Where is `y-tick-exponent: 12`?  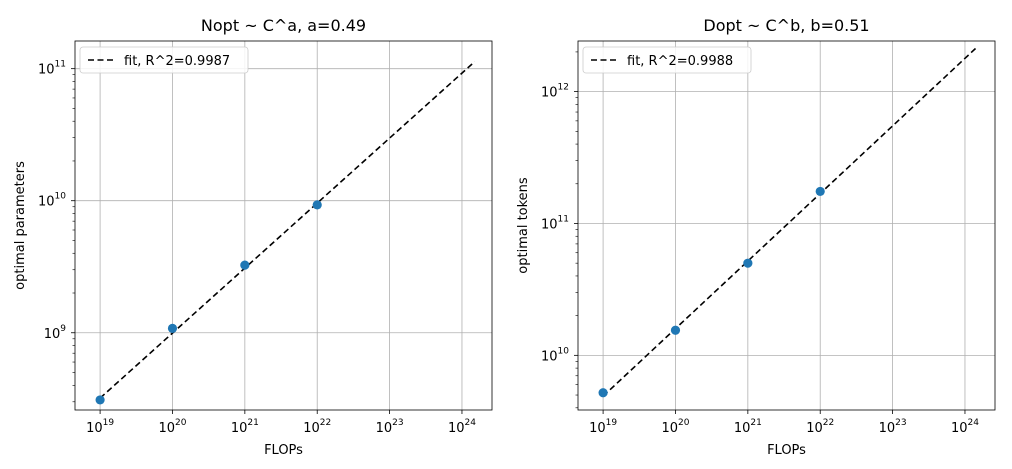
y-tick-exponent: 12 is located at coordinates (563, 88).